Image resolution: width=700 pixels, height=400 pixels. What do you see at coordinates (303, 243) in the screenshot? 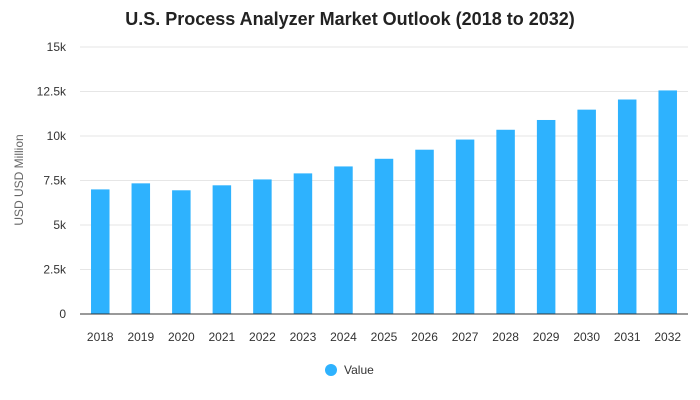
I see `bar-2023` at bounding box center [303, 243].